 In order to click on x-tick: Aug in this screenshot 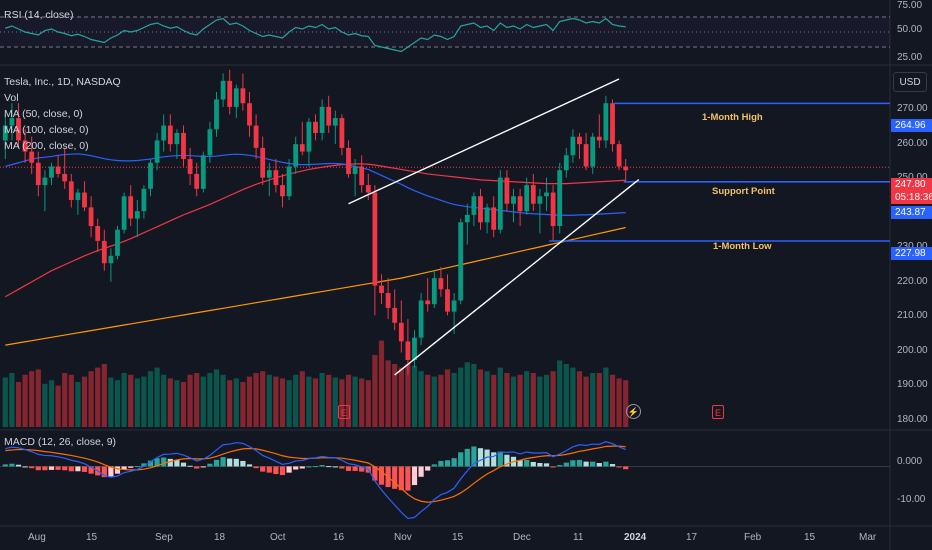, I will do `click(37, 537)`.